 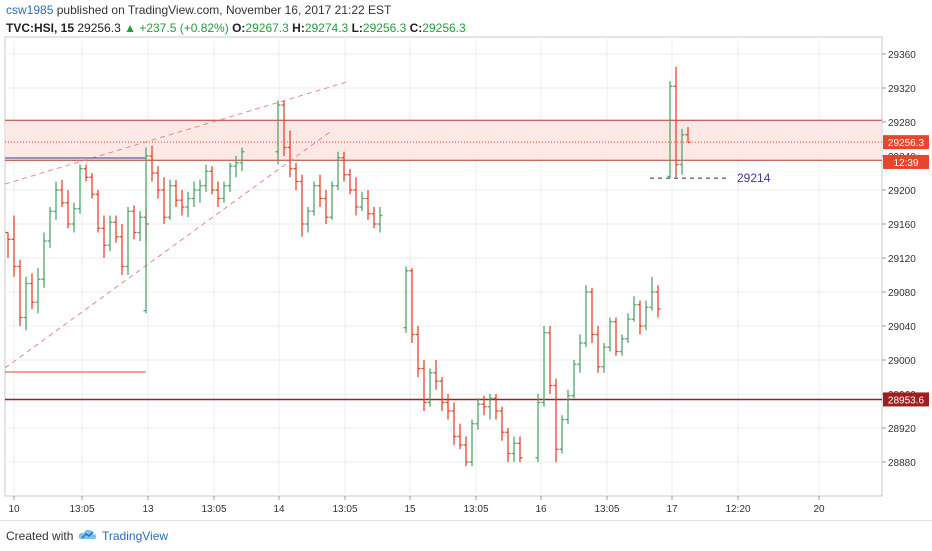 I want to click on created-with-label: Created with, so click(x=40, y=536).